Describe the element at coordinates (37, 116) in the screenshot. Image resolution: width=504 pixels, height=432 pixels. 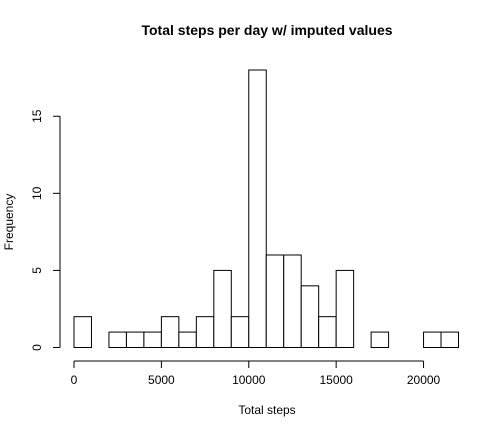
I see `y-tick-label: 15` at that location.